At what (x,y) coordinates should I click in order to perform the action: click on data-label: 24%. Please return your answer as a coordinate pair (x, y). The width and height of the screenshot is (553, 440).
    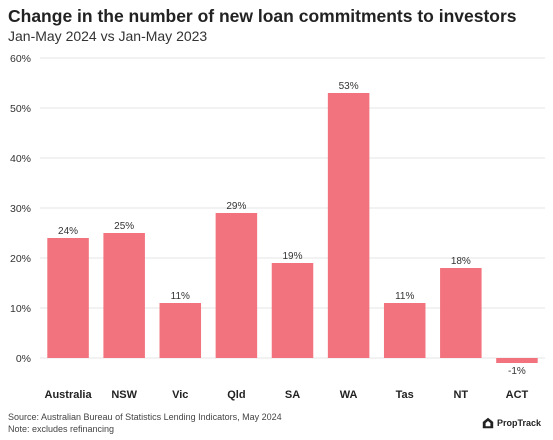
    Looking at the image, I should click on (68, 231).